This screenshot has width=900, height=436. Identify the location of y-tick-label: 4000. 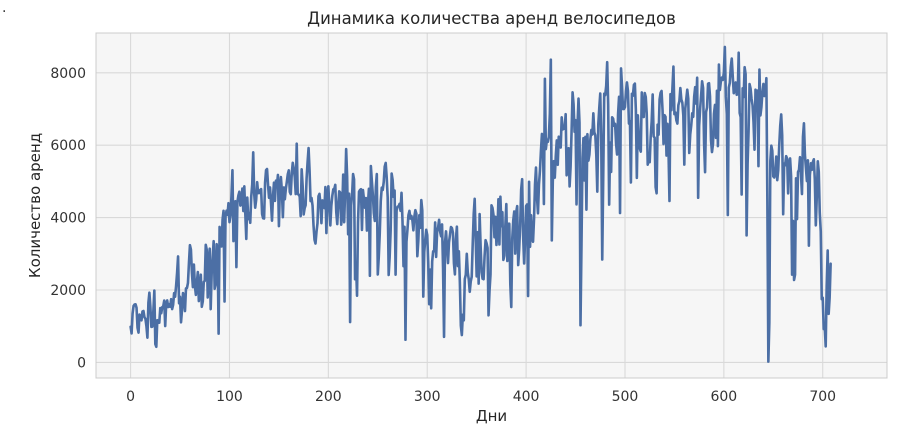
(68, 219).